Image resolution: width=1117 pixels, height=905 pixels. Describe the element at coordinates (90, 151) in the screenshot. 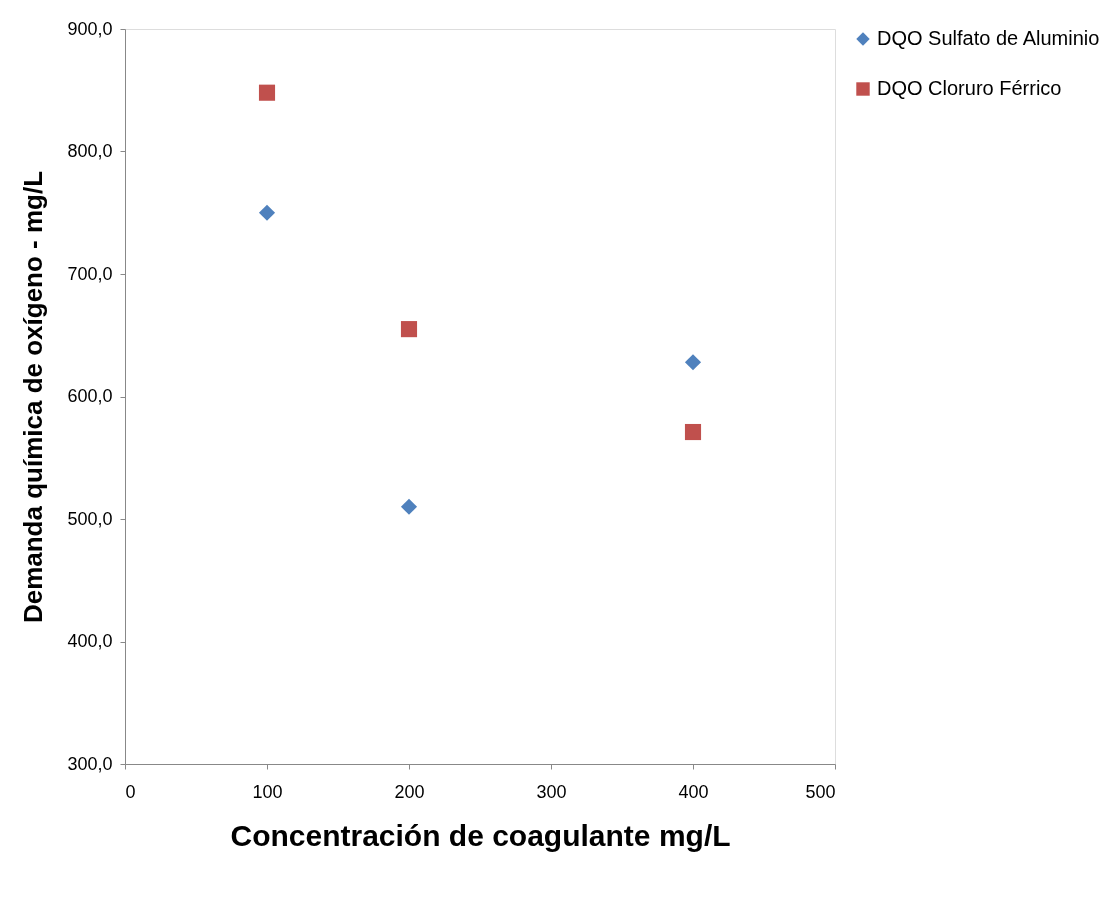

I see `y-tick-label: 800,0` at that location.